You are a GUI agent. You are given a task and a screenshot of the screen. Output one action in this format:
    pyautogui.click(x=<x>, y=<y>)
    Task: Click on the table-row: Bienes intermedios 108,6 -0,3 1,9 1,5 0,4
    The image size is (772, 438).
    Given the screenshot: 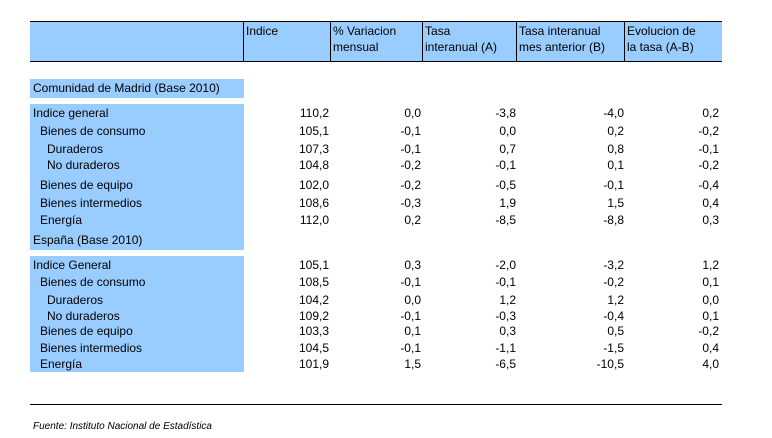 What is the action you would take?
    pyautogui.click(x=386, y=203)
    